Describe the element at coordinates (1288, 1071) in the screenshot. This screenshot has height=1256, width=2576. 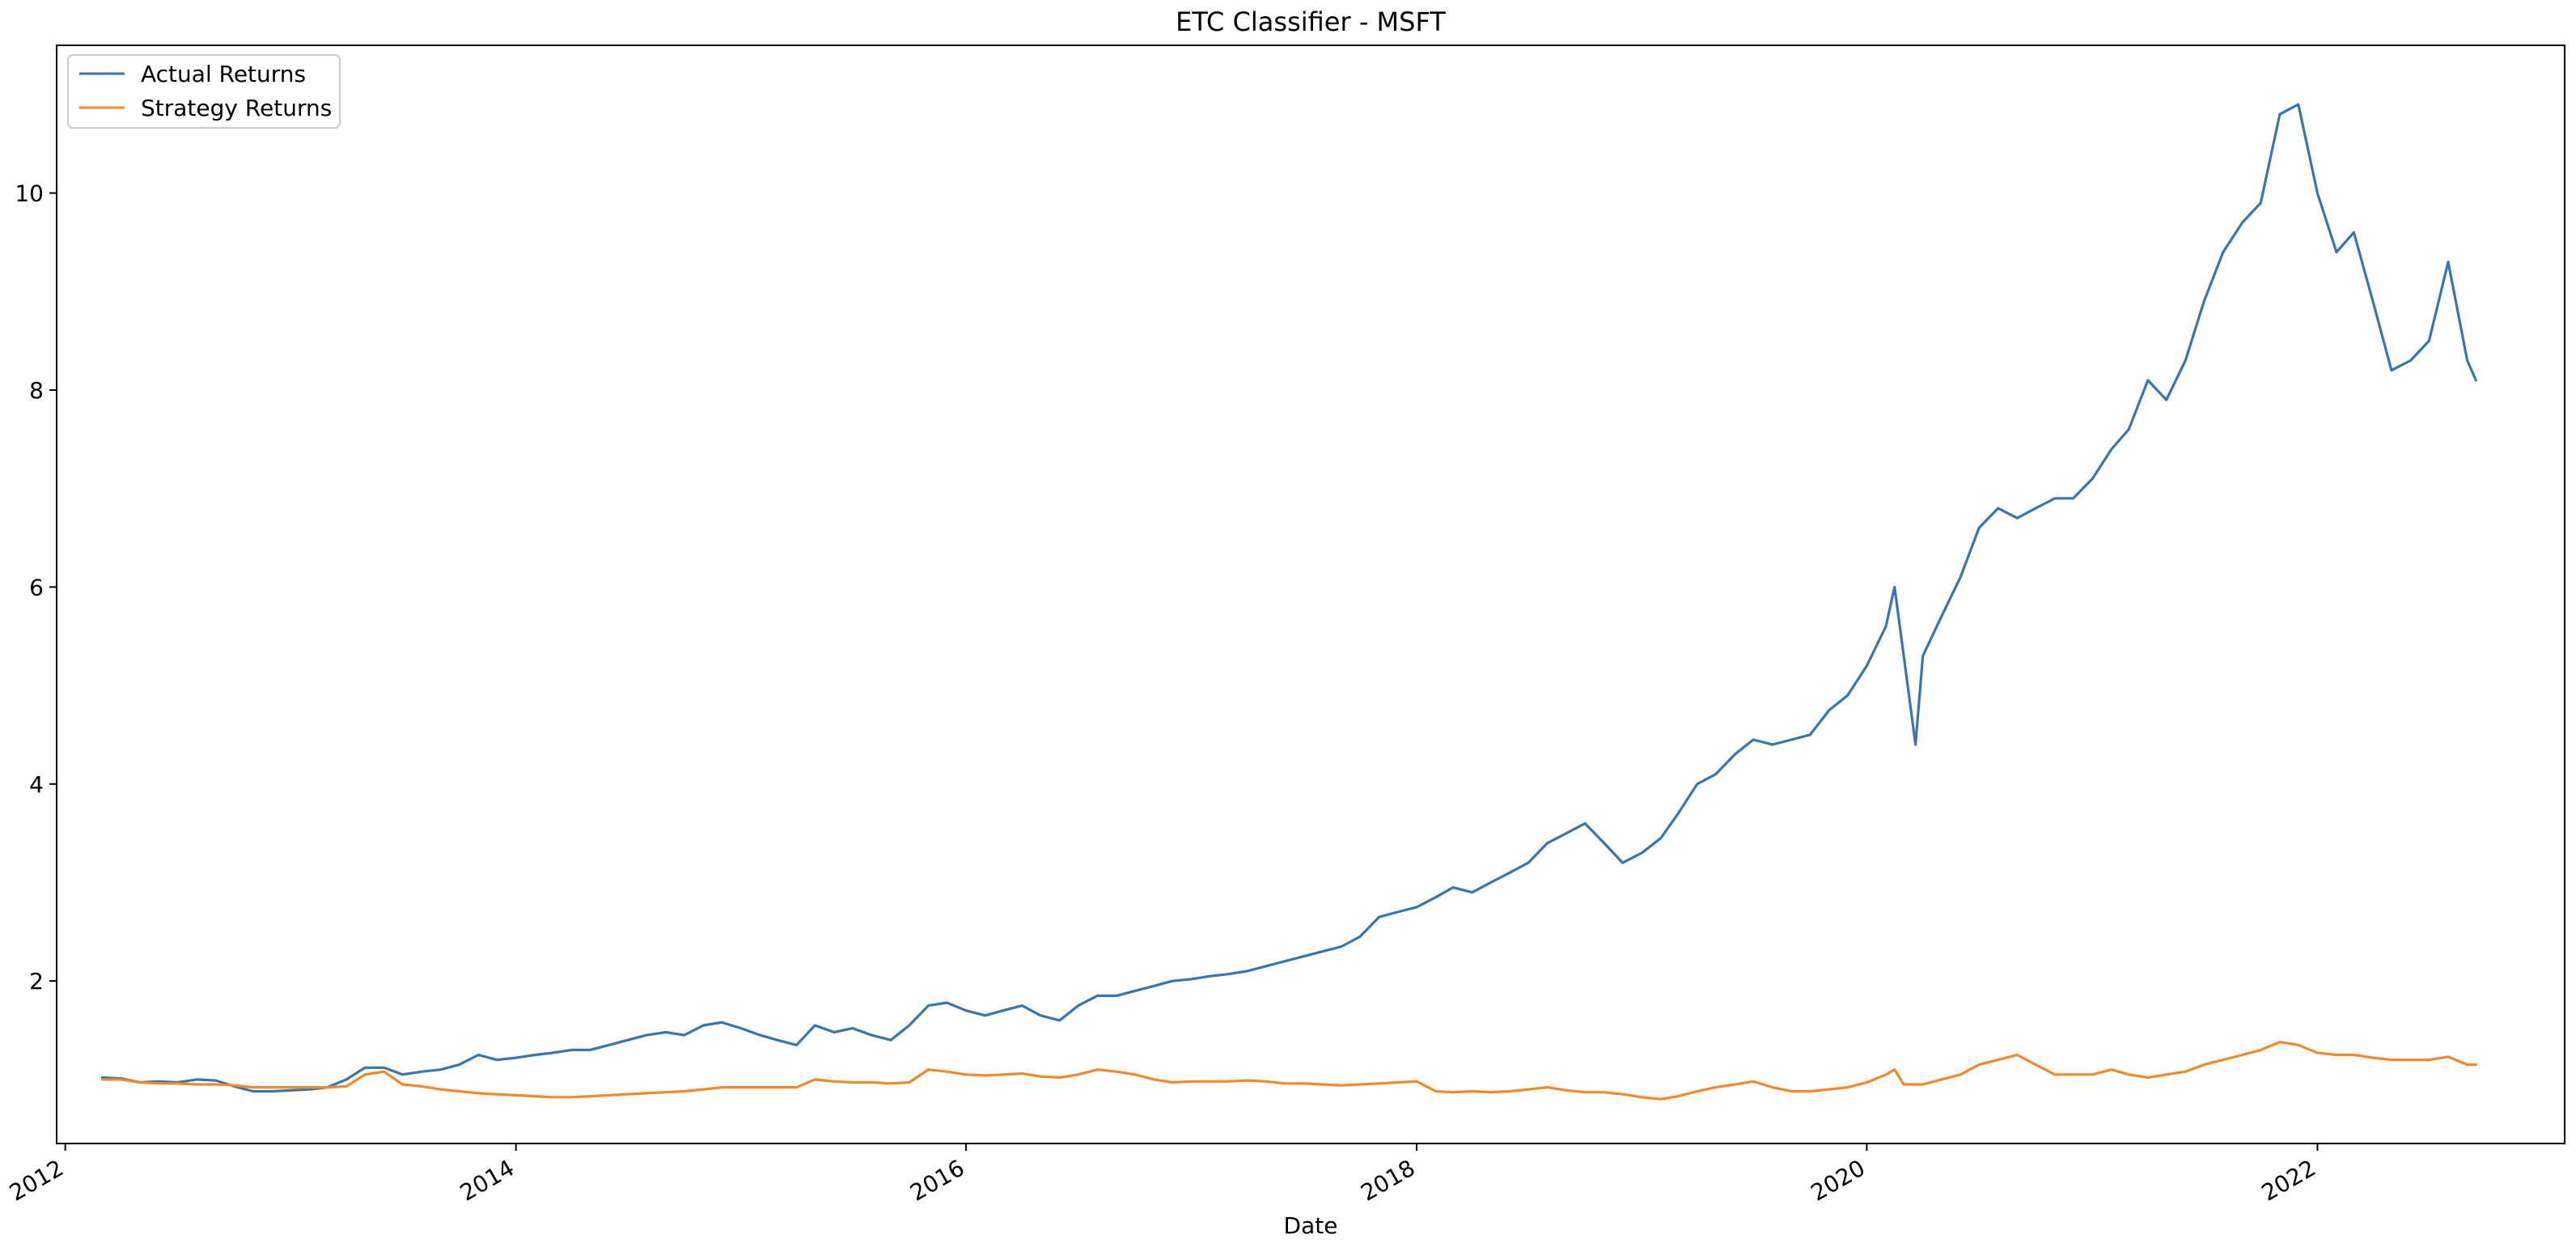
I see `series-line-strategy-returns` at that location.